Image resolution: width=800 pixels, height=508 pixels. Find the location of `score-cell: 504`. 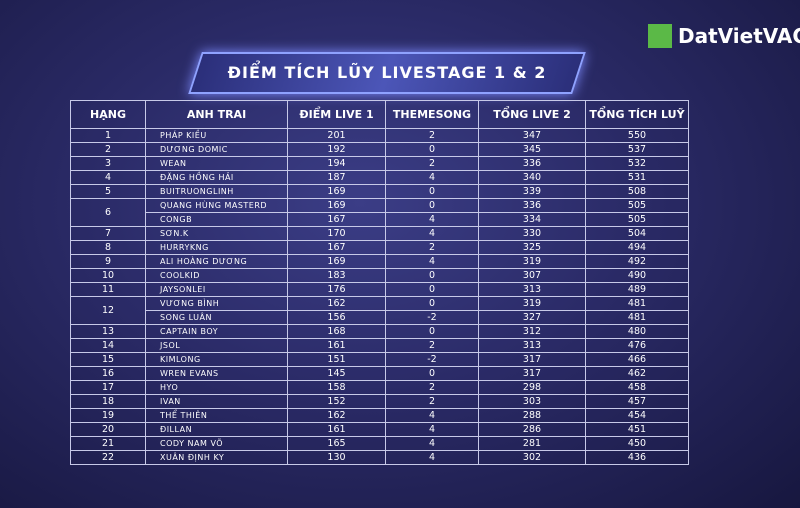

score-cell: 504 is located at coordinates (637, 233).